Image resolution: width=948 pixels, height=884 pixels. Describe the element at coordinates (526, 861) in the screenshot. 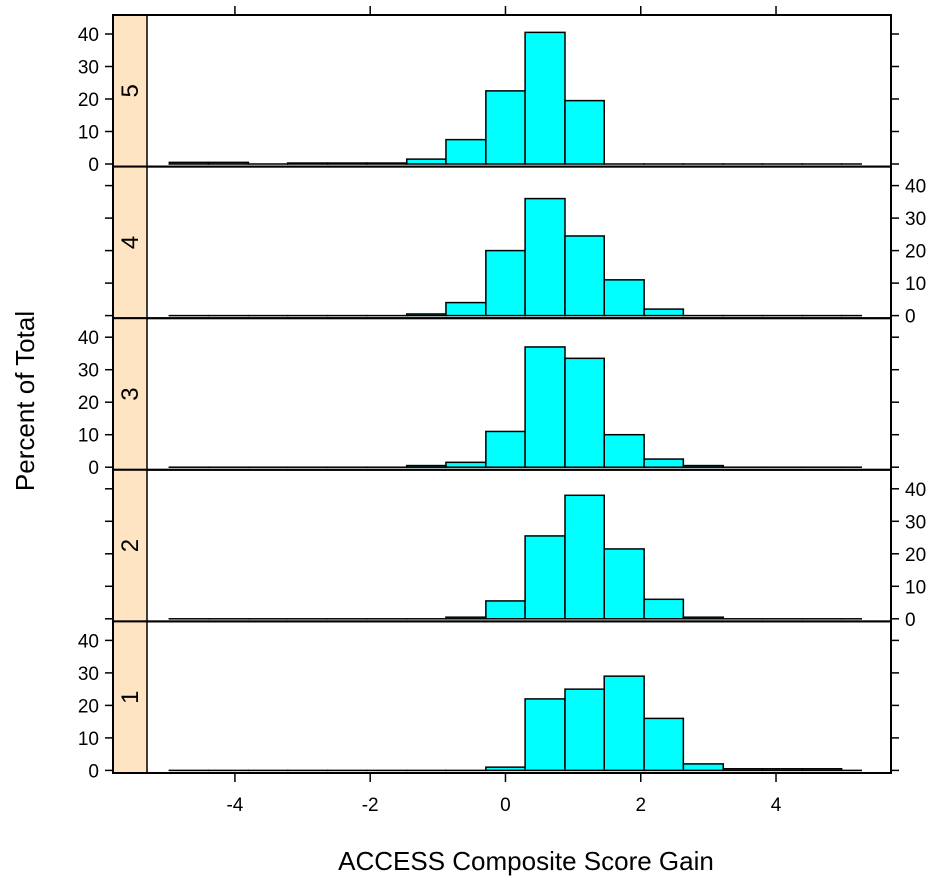

I see `x-axis-title: ACCESS Composite Score Gain` at that location.